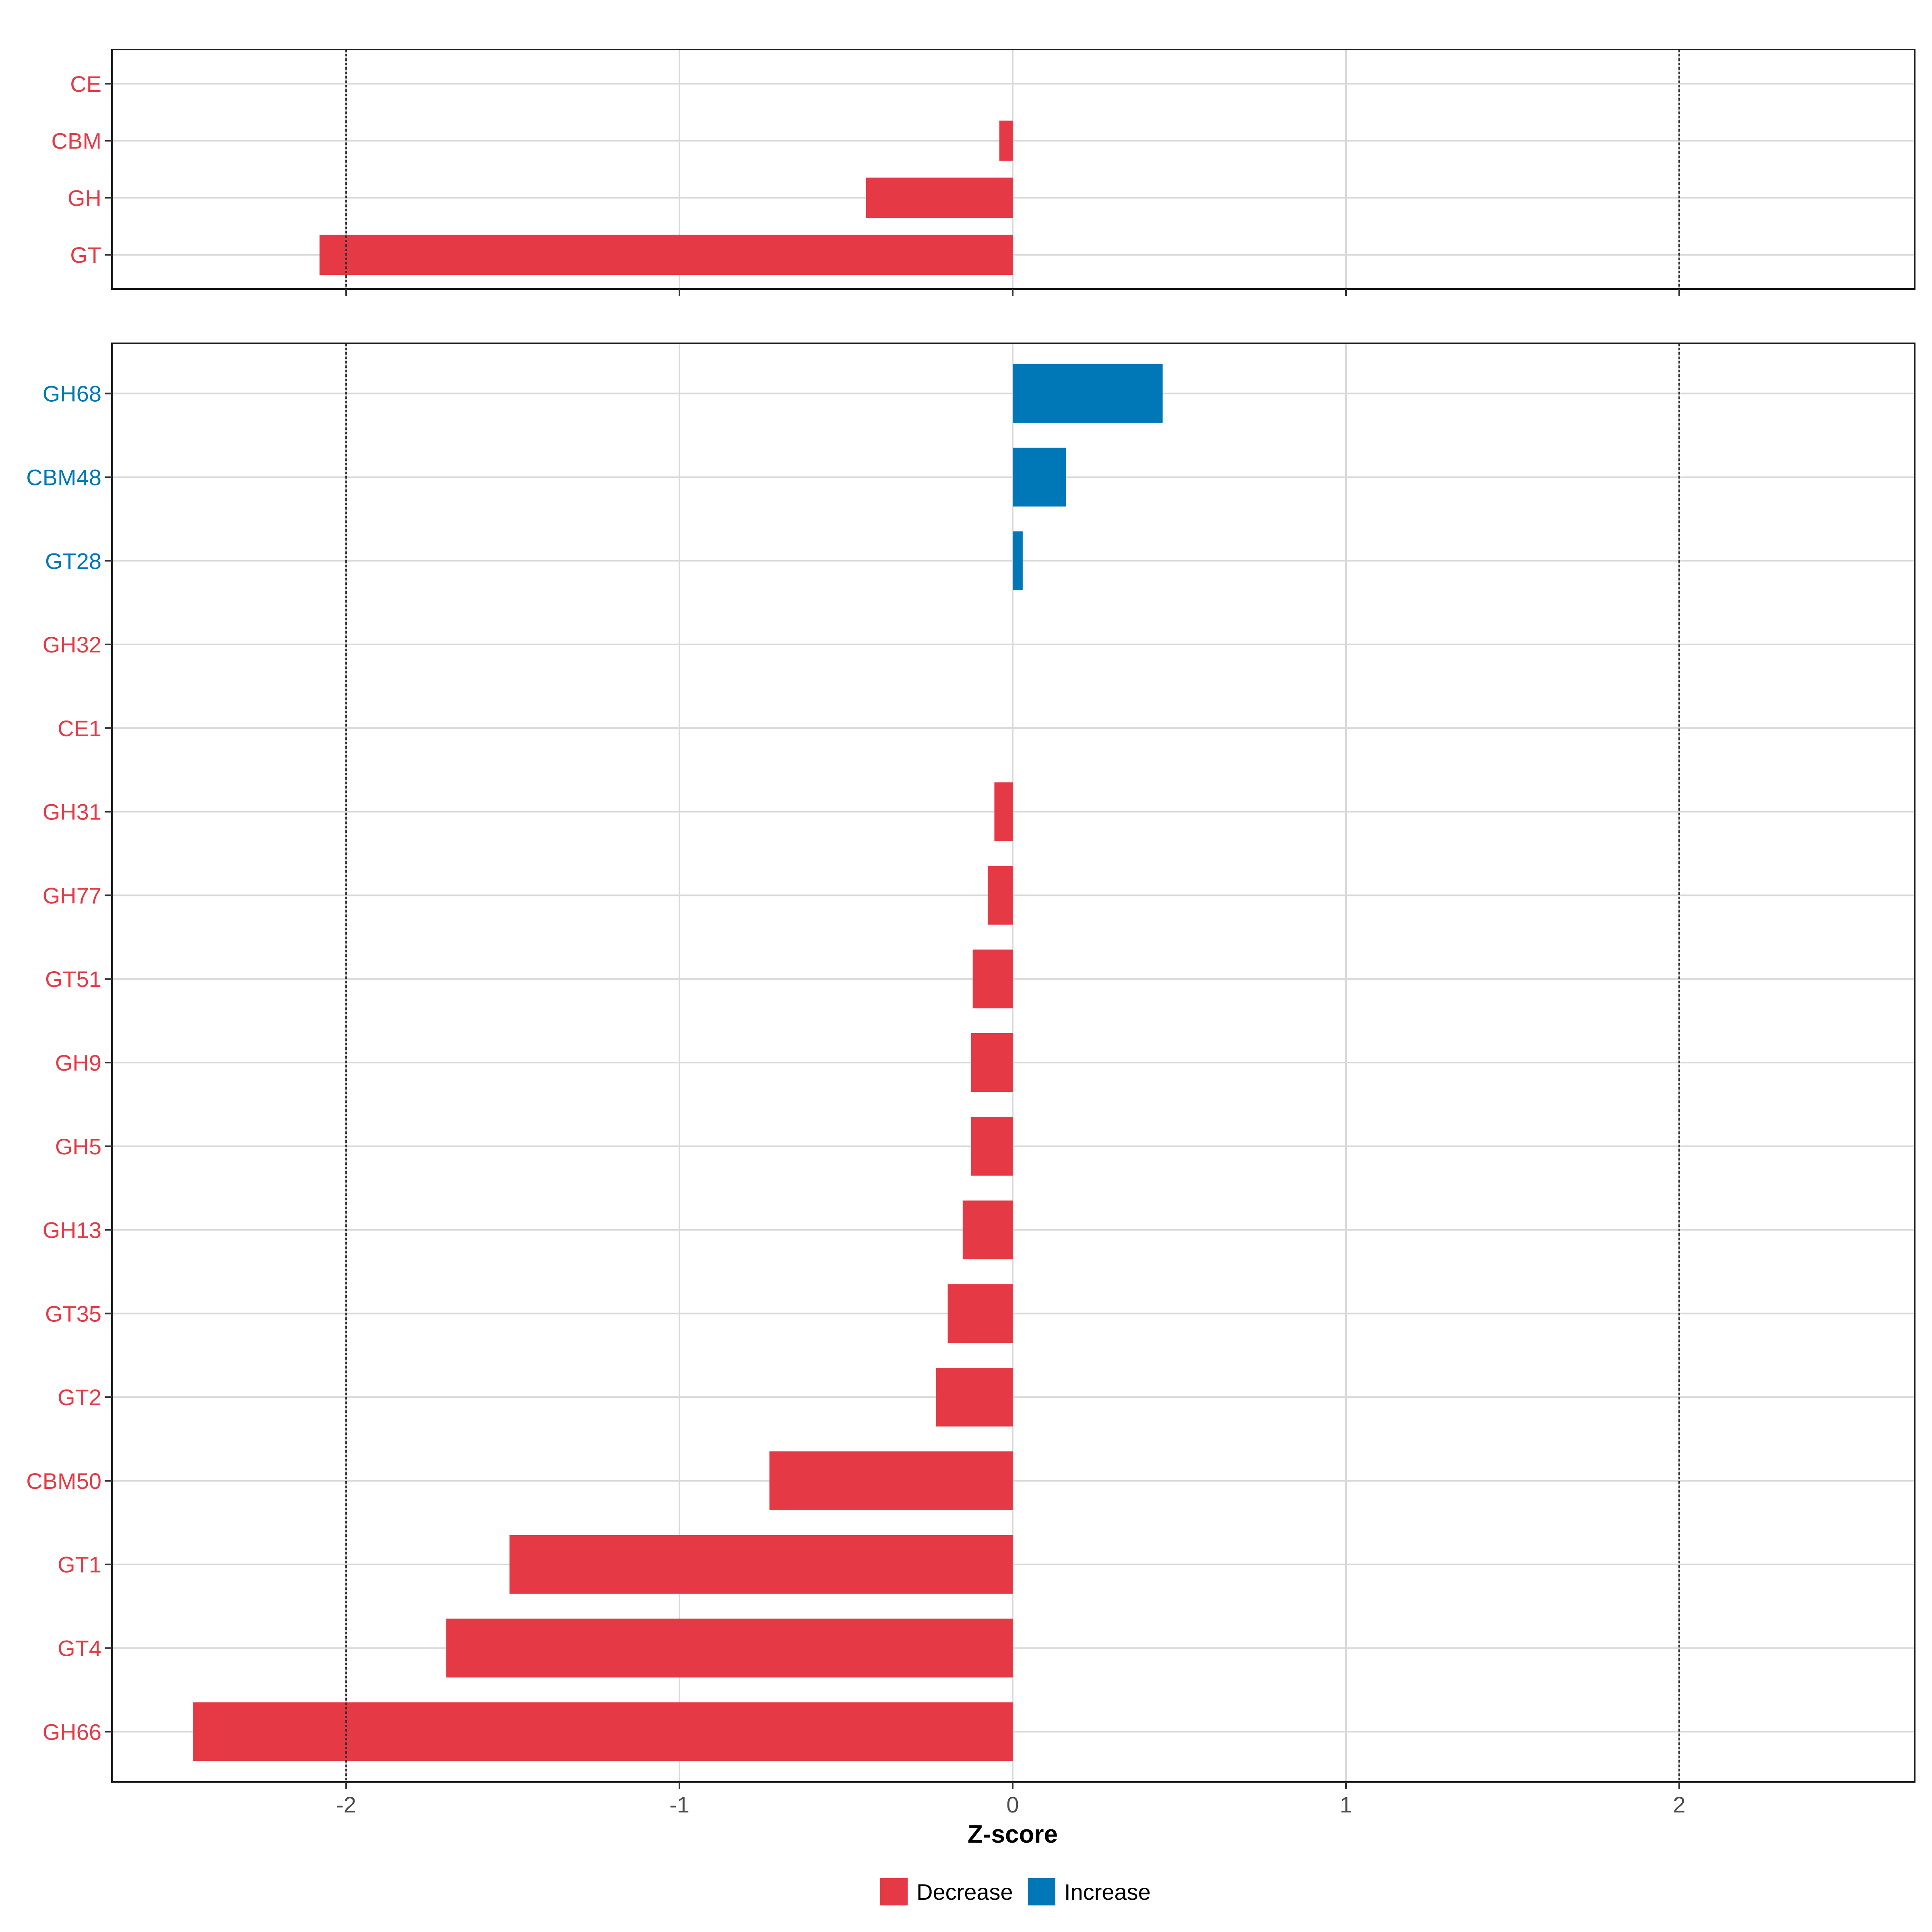 The image size is (1932, 1932). I want to click on category-label-gh5: GH5, so click(78, 1146).